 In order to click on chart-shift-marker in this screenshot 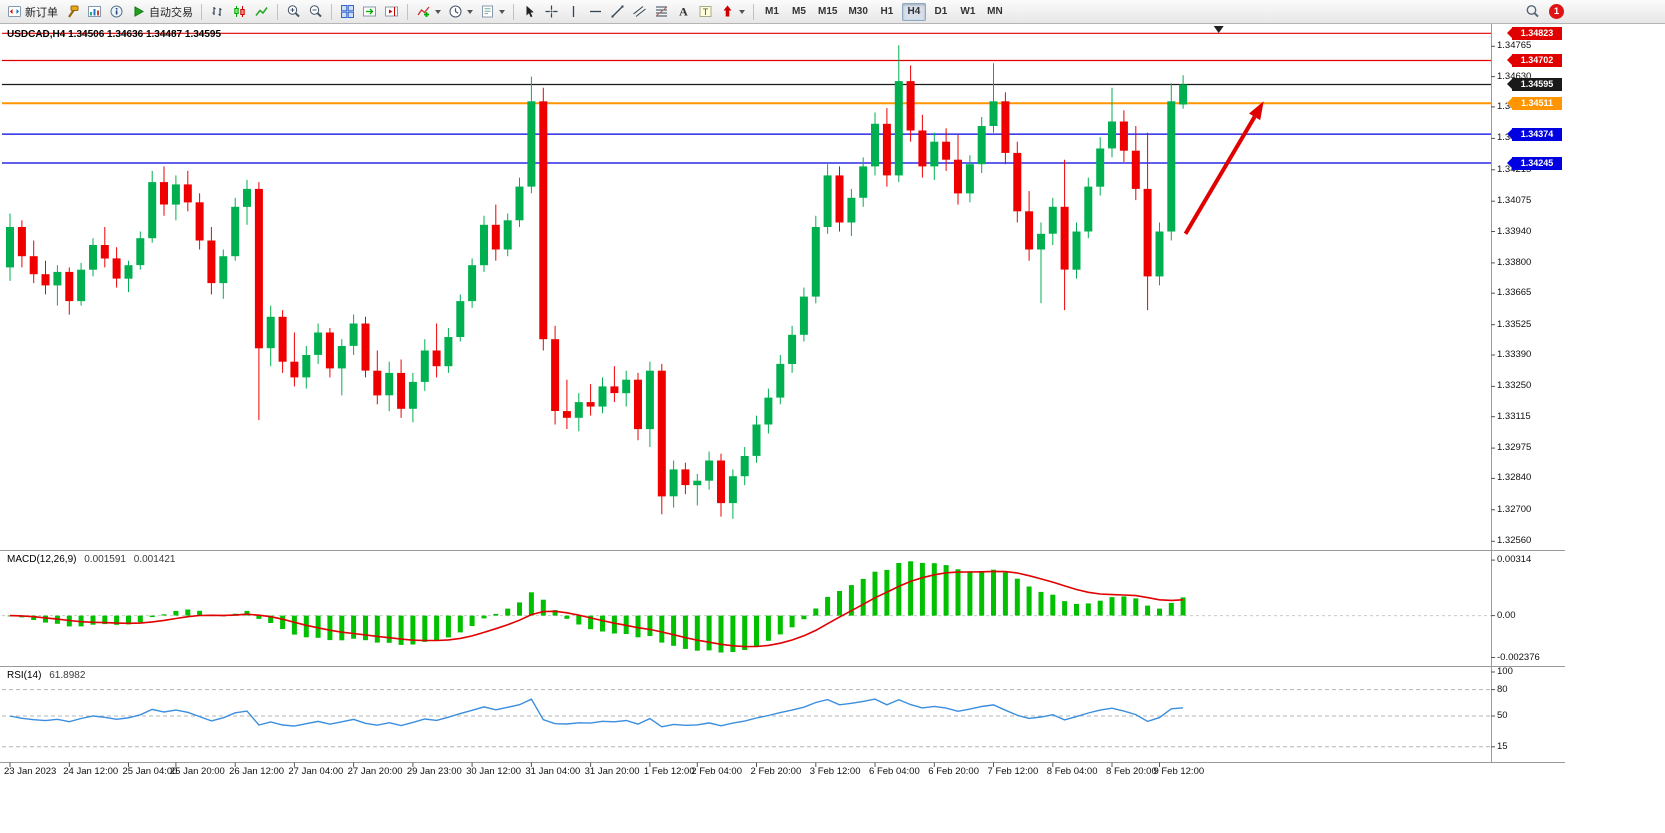, I will do `click(1218, 29)`.